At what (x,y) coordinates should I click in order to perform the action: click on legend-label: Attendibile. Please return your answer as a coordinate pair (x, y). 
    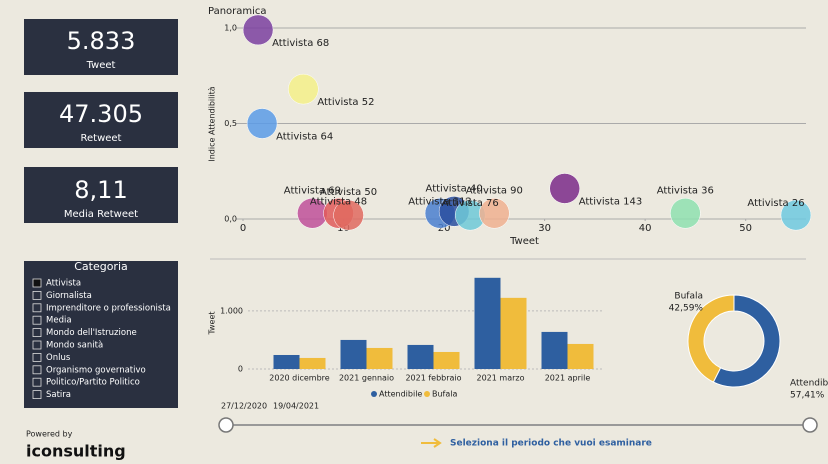
    Looking at the image, I should click on (400, 394).